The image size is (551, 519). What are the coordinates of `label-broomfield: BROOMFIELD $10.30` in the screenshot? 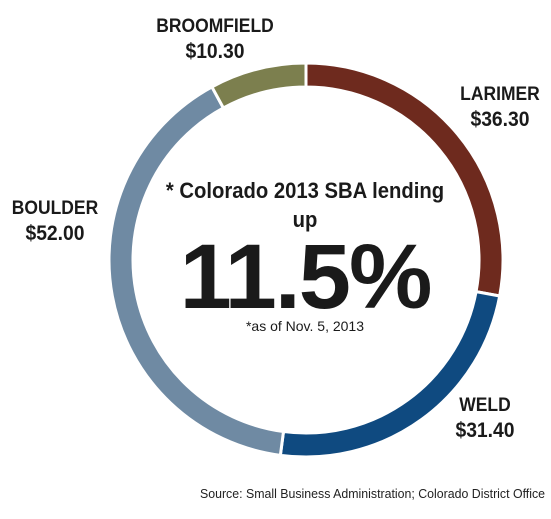 It's located at (215, 40).